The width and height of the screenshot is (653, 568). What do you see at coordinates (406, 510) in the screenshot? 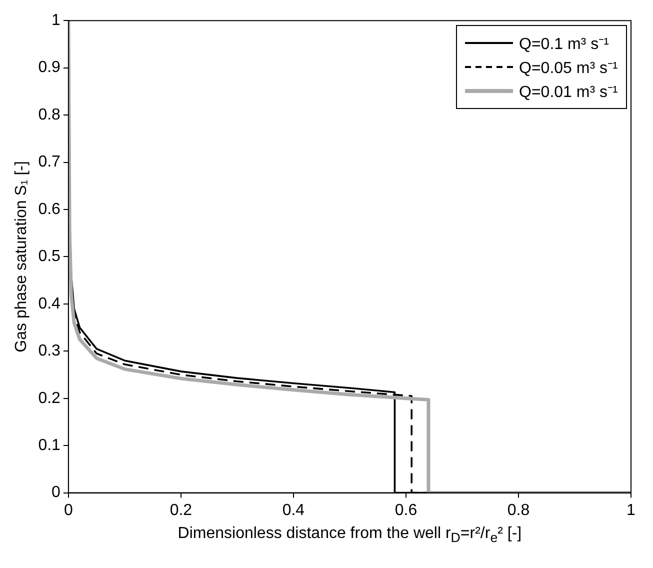
I see `x-tick-label: 0.6` at bounding box center [406, 510].